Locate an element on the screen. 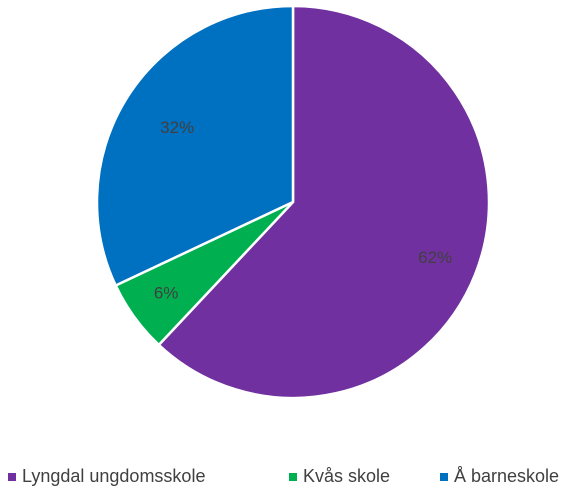 The height and width of the screenshot is (491, 587). label-kvas: 6% is located at coordinates (166, 293).